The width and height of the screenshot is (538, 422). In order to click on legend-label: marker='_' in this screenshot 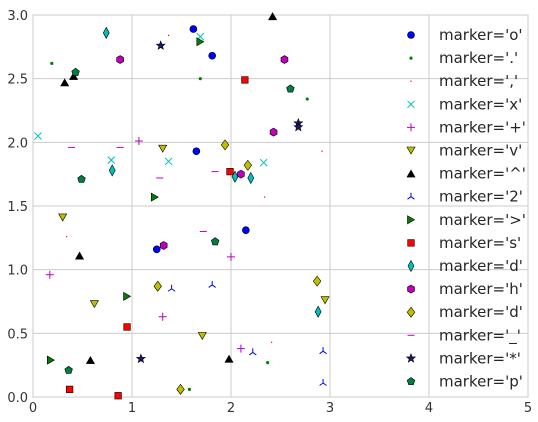, I will do `click(480, 335)`.